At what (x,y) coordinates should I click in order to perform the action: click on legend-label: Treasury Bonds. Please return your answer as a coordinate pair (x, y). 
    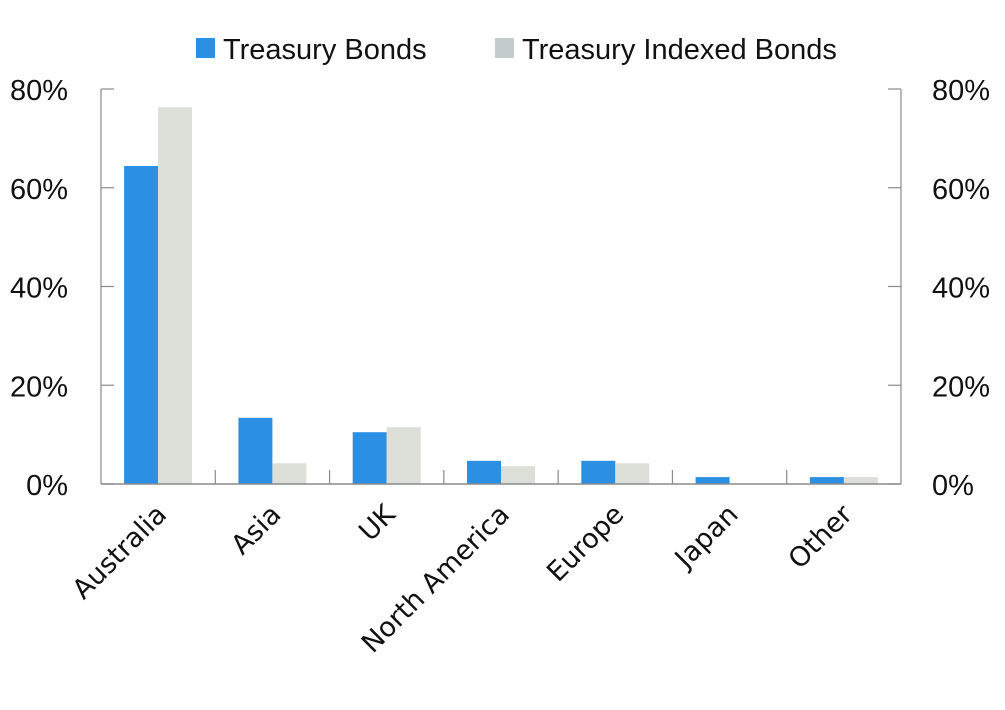
    Looking at the image, I should click on (325, 50).